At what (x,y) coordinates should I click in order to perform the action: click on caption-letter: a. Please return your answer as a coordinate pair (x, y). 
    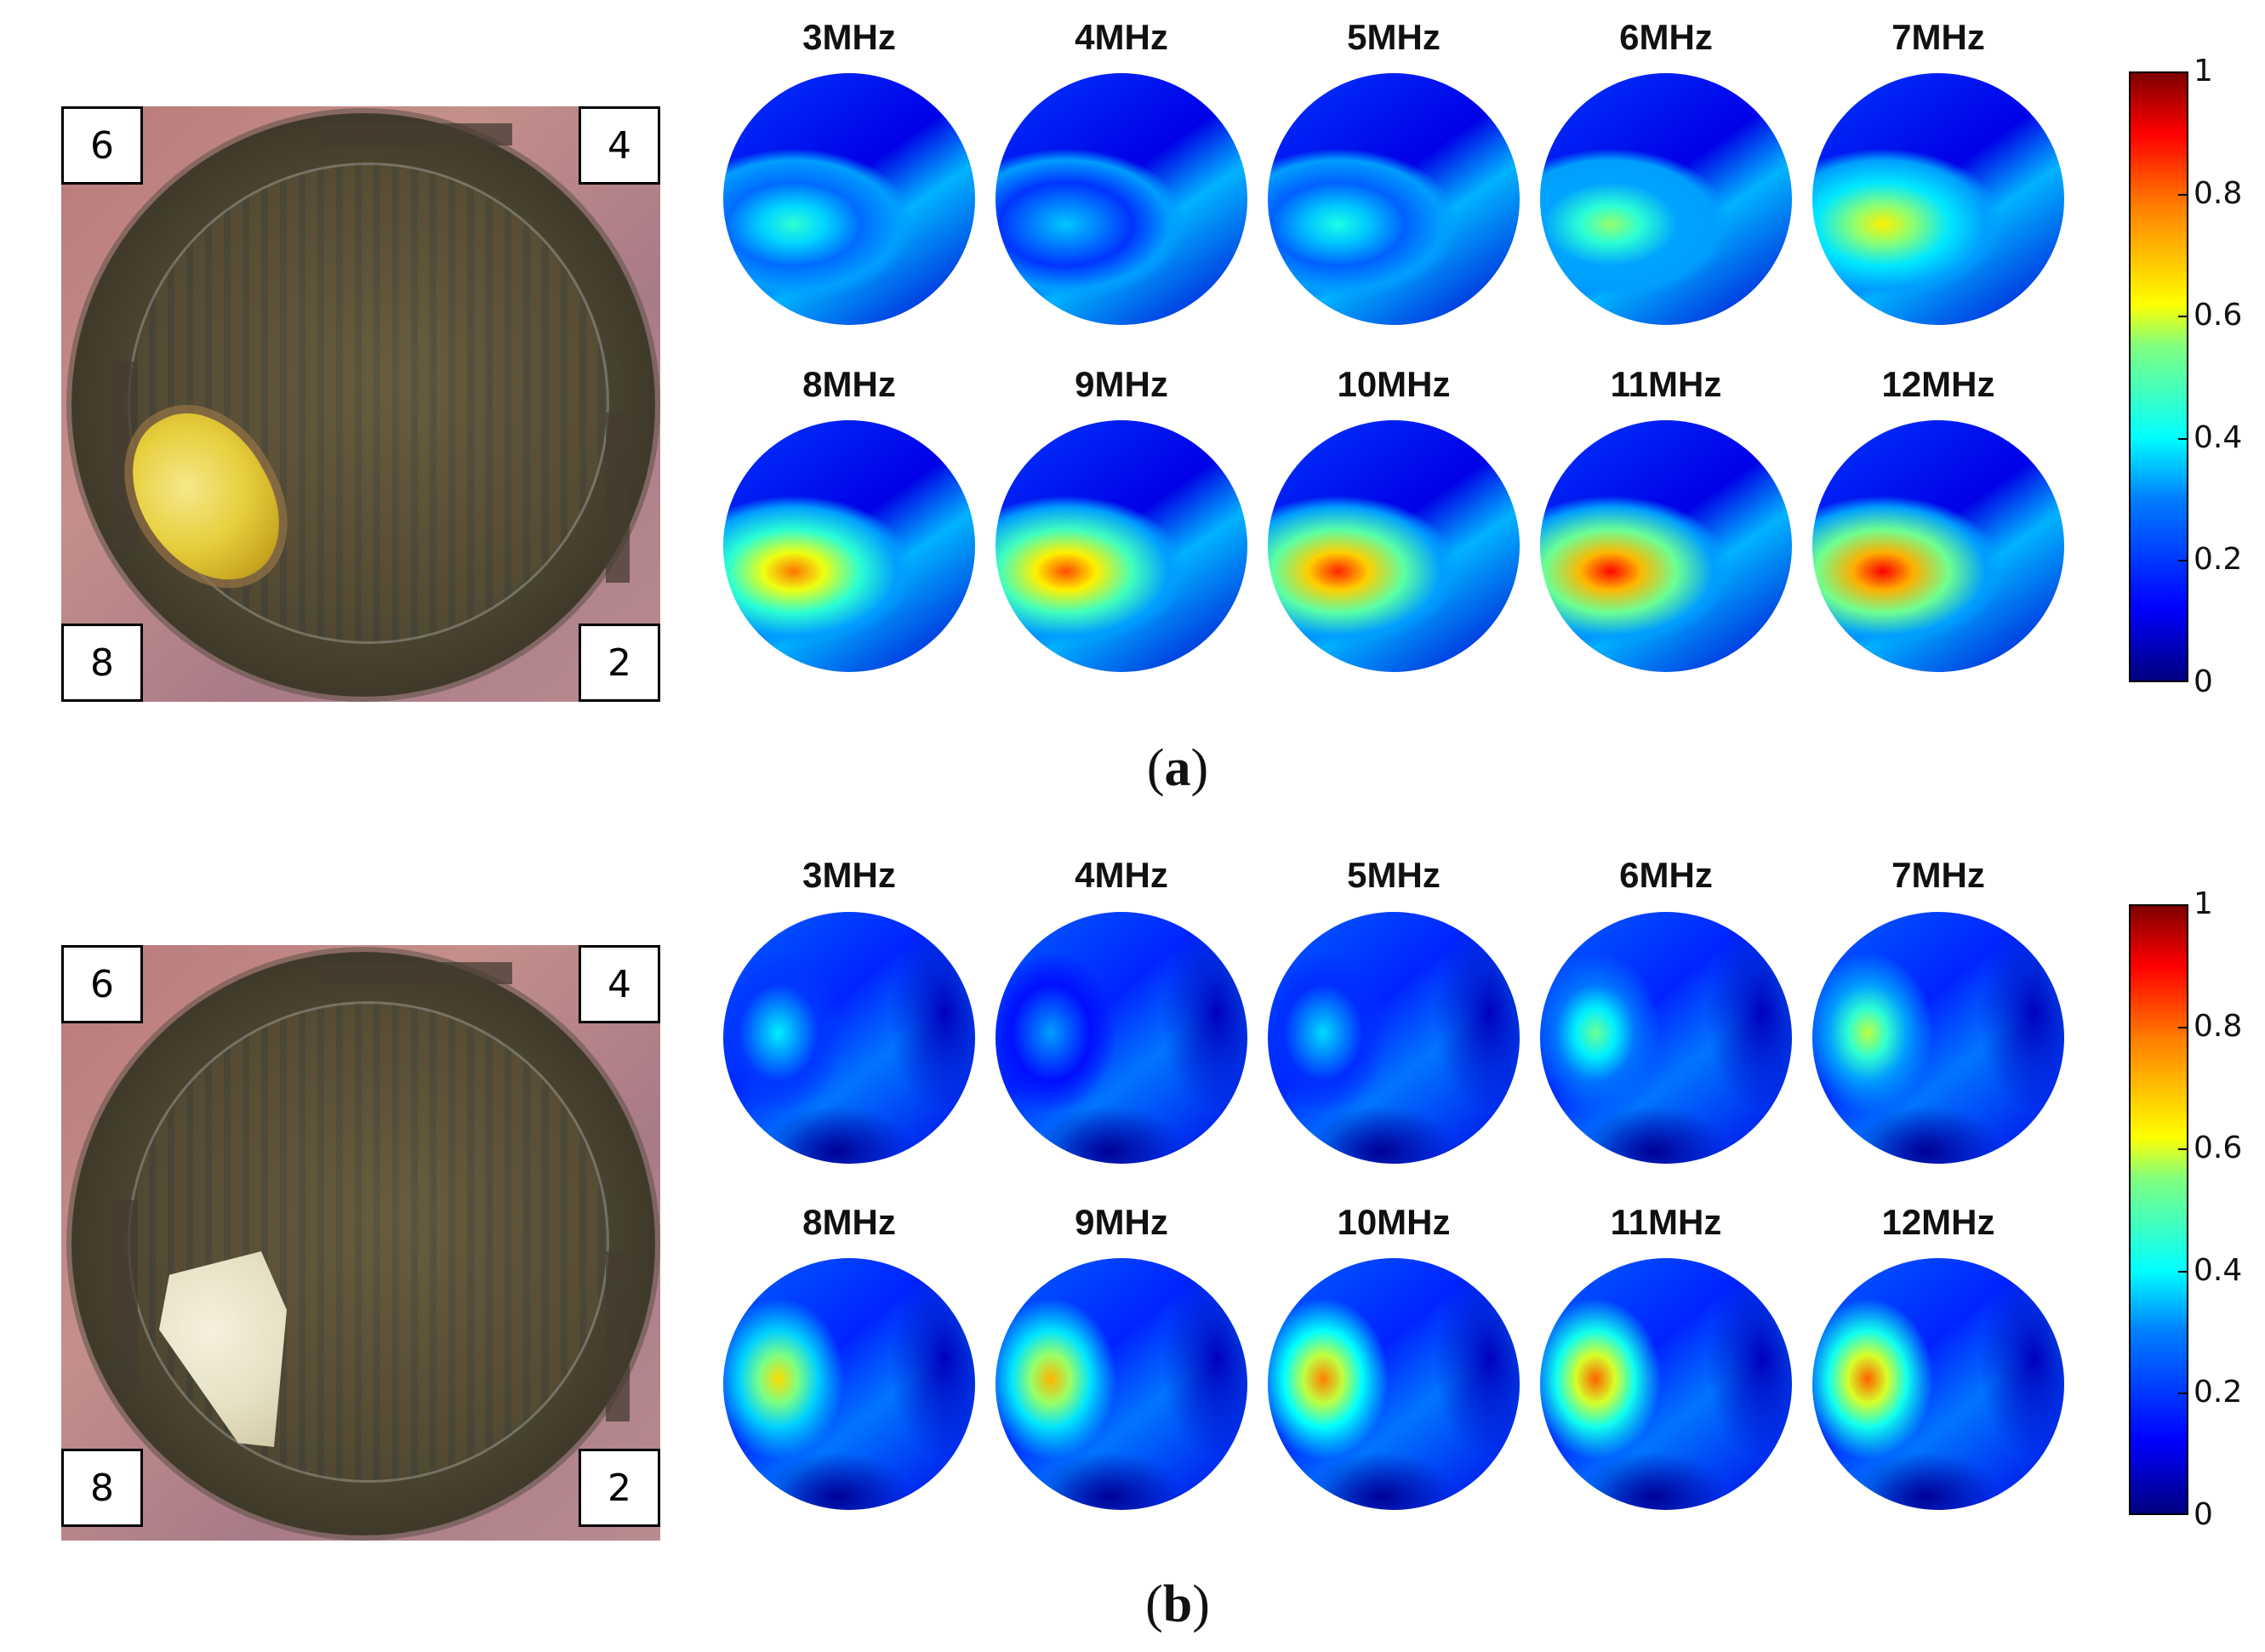
    Looking at the image, I should click on (1177, 768).